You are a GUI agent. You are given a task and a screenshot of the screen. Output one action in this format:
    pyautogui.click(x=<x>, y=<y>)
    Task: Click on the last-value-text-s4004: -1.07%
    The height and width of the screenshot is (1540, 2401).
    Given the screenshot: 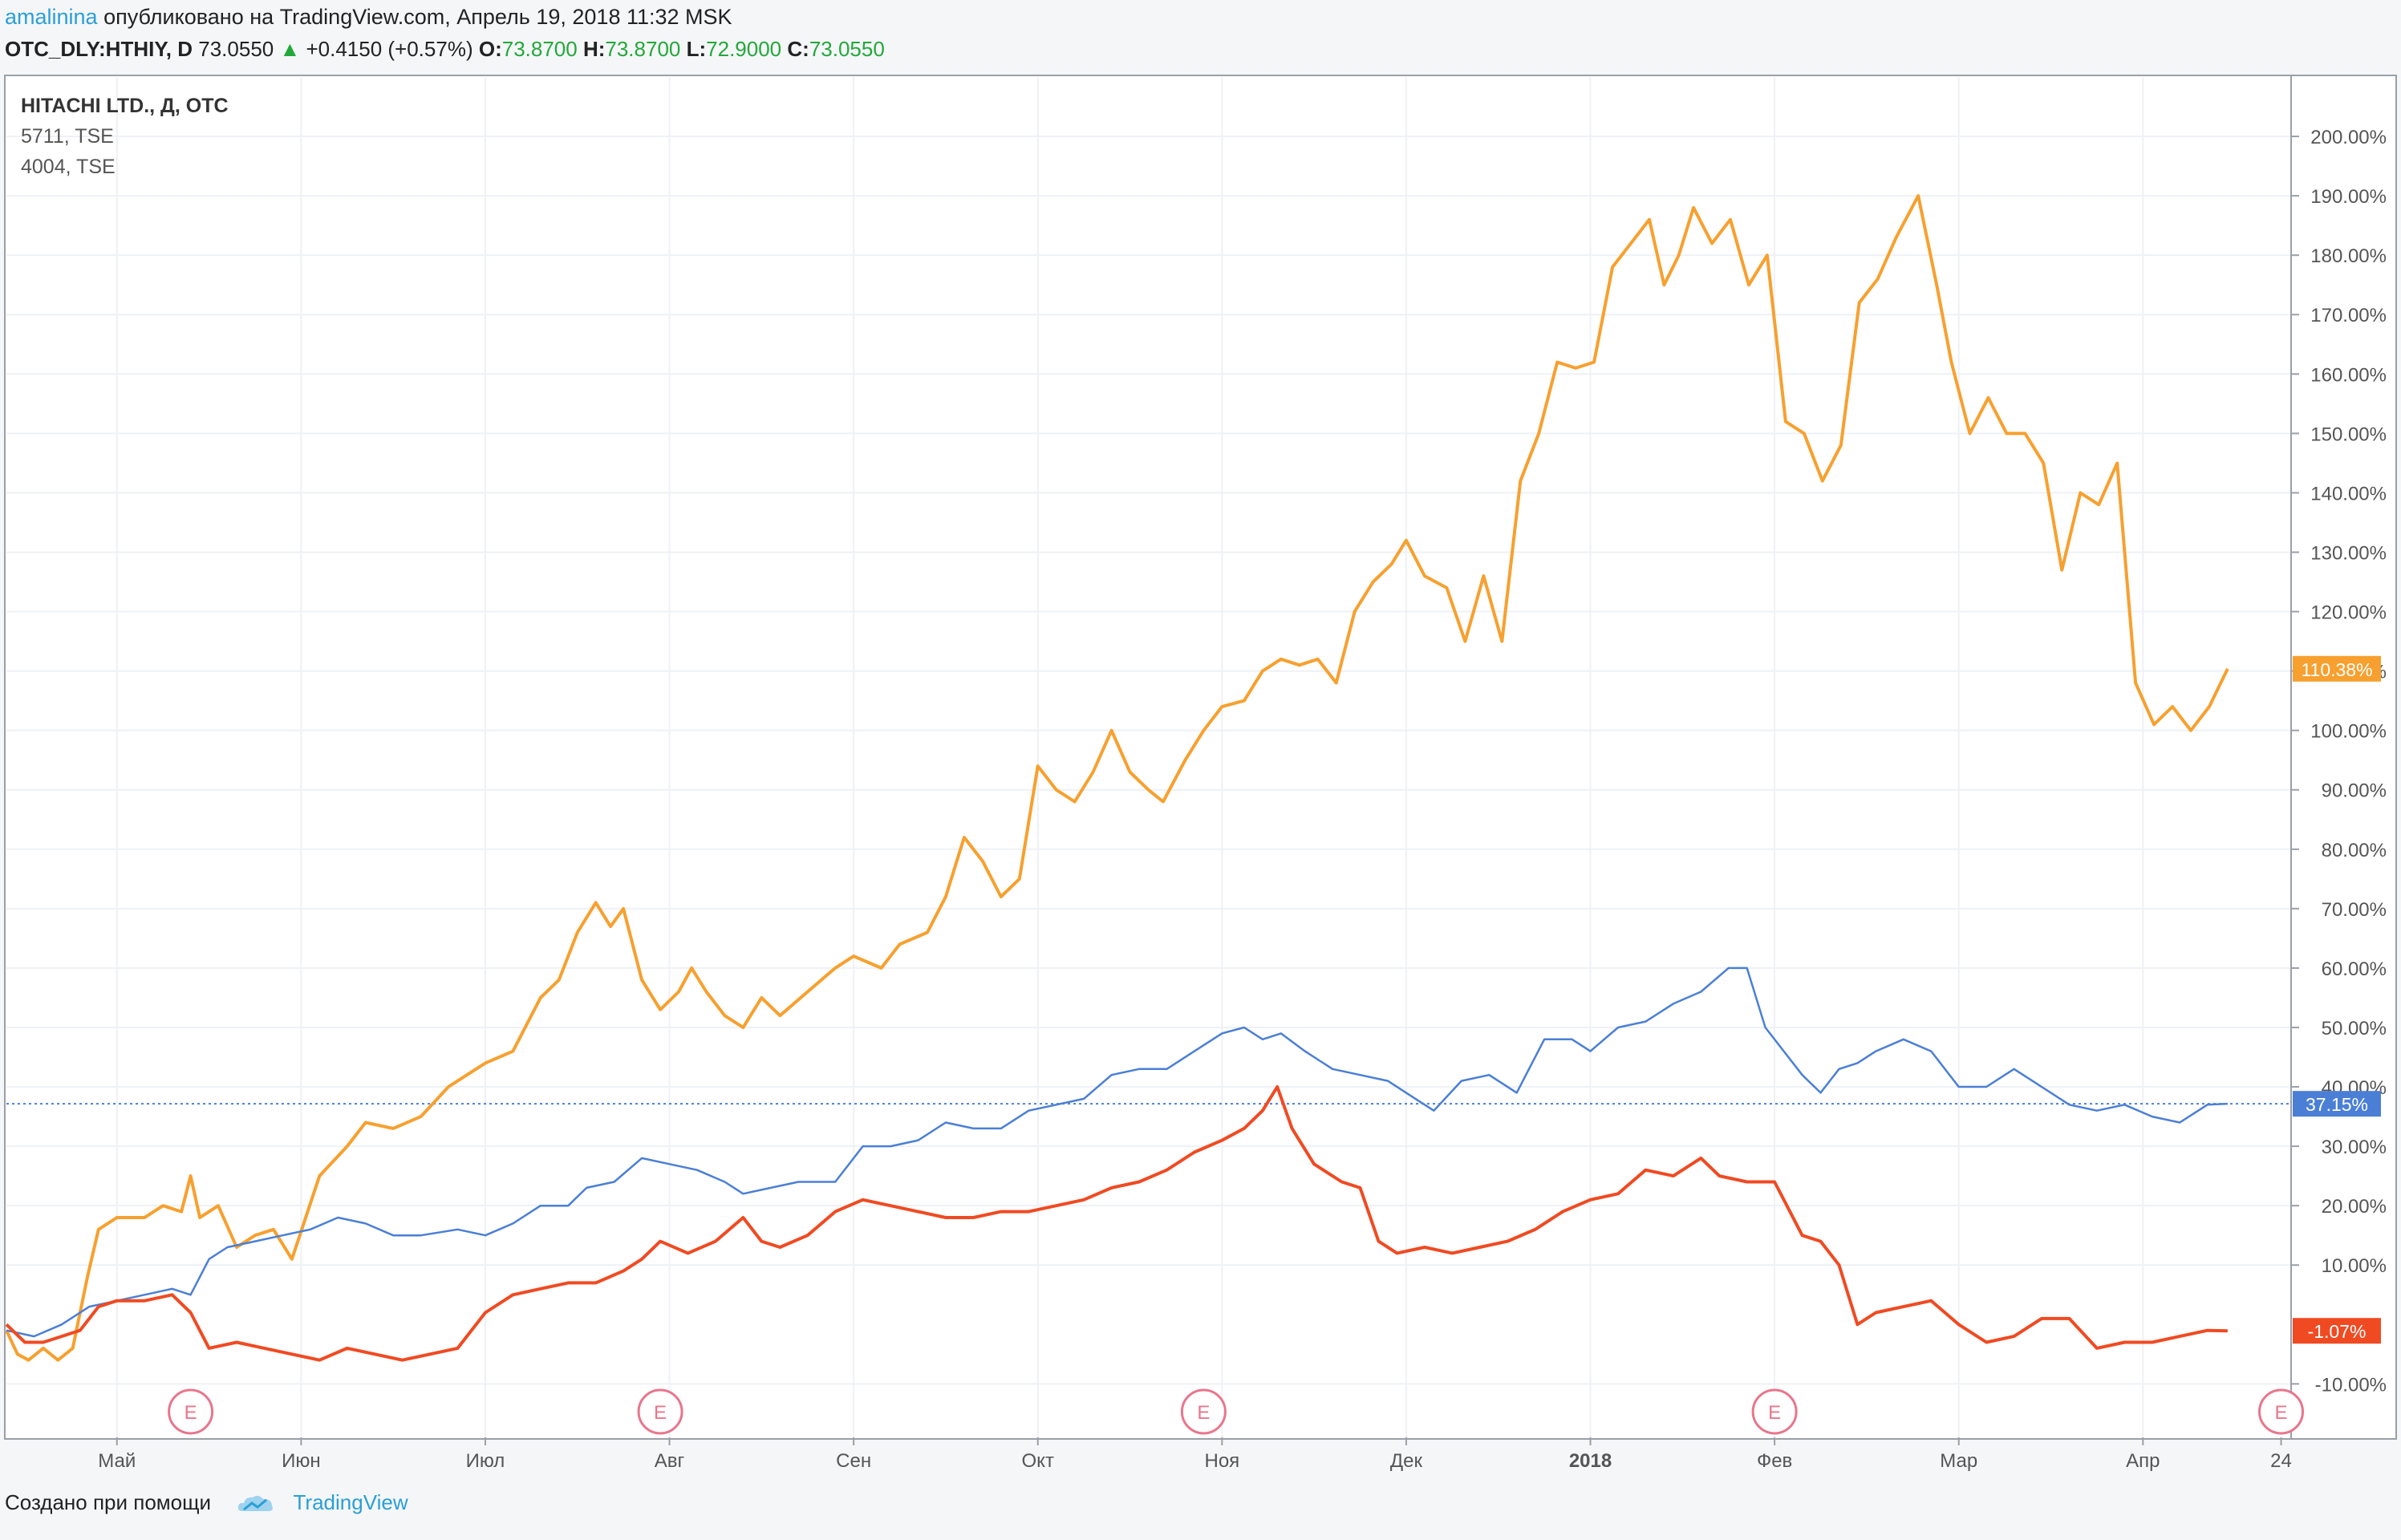 What is the action you would take?
    pyautogui.click(x=2337, y=1331)
    